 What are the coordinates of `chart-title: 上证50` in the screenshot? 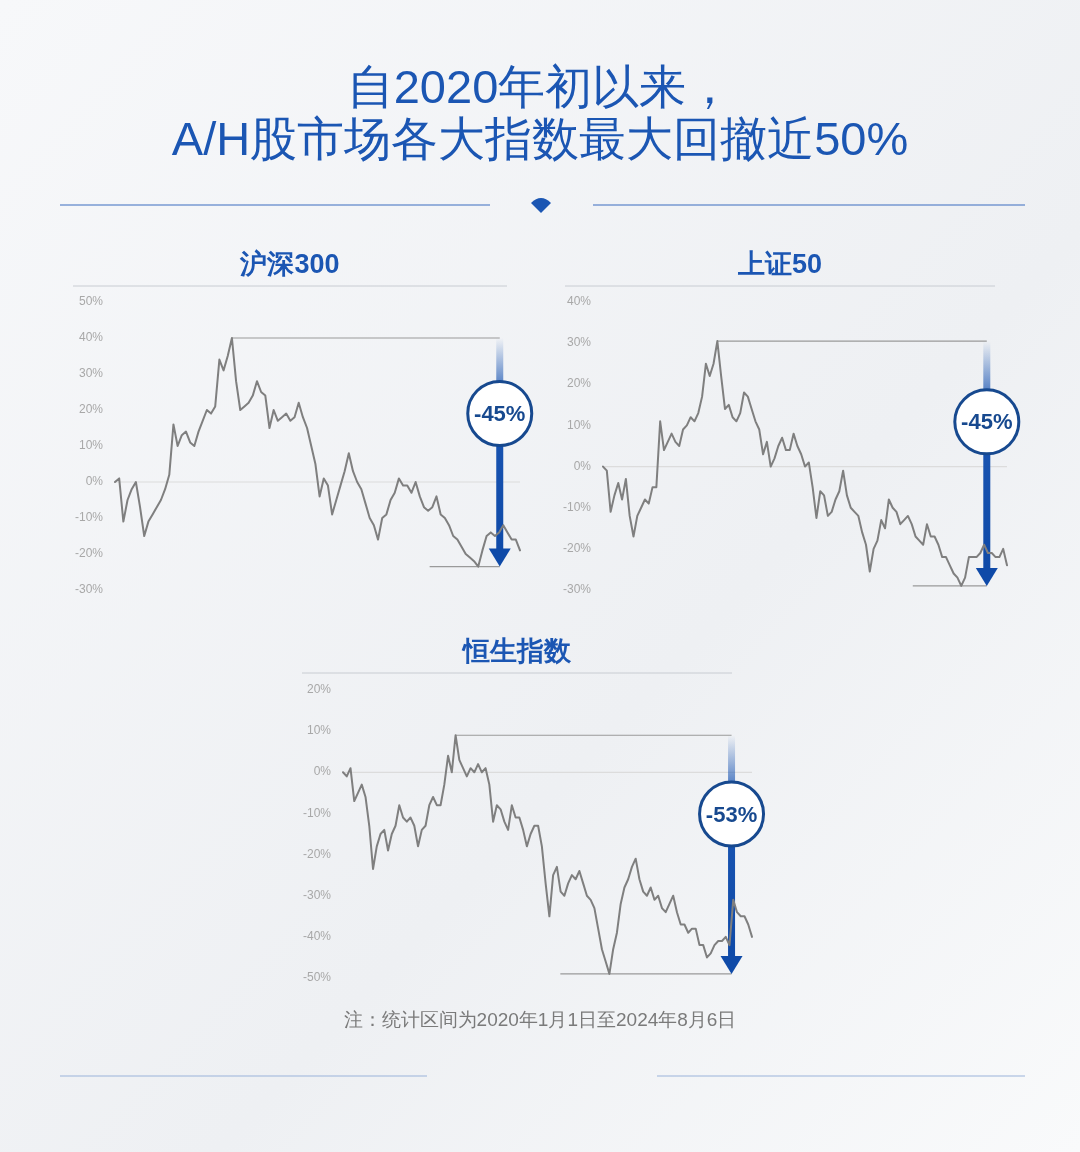 It's located at (779, 264).